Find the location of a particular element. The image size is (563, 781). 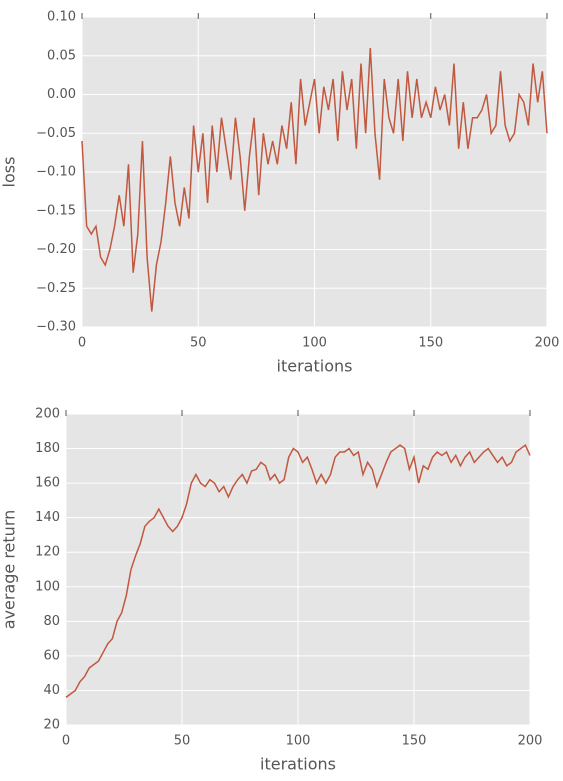

y-tick-label: 0.00 is located at coordinates (61, 94).